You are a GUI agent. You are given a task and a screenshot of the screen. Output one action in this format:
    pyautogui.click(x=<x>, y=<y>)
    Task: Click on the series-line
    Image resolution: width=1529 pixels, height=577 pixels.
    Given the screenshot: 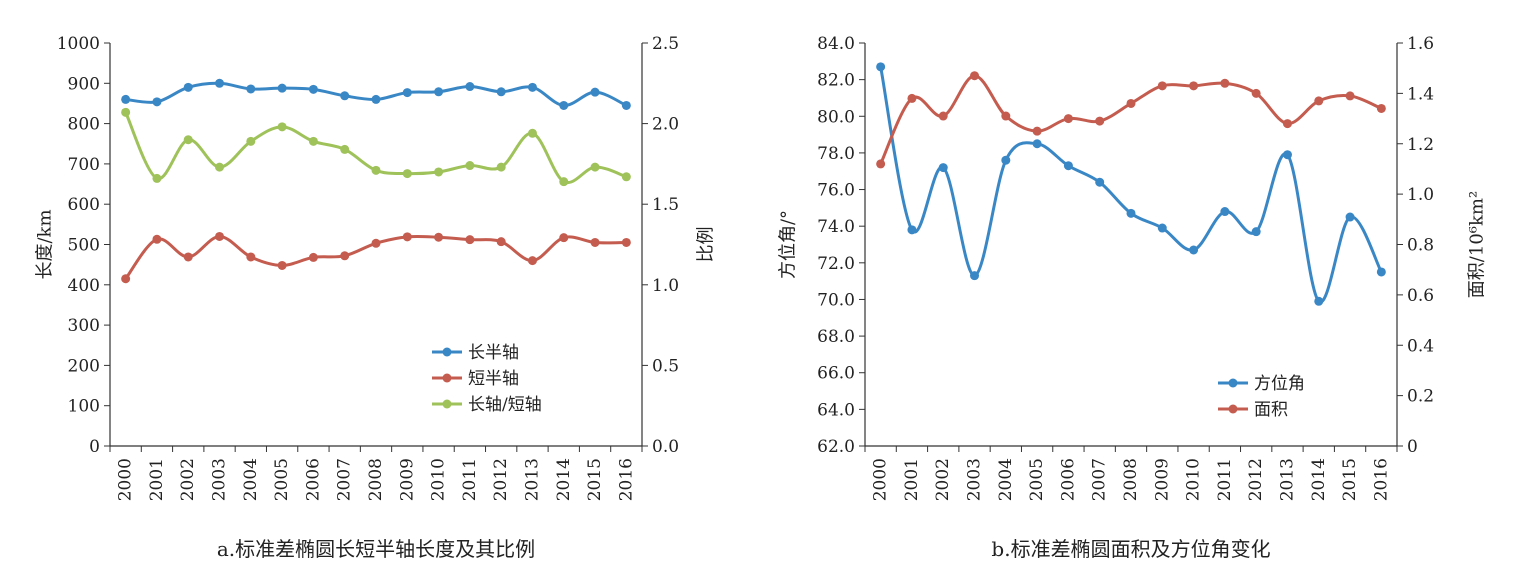 What is the action you would take?
    pyautogui.click(x=1130, y=119)
    